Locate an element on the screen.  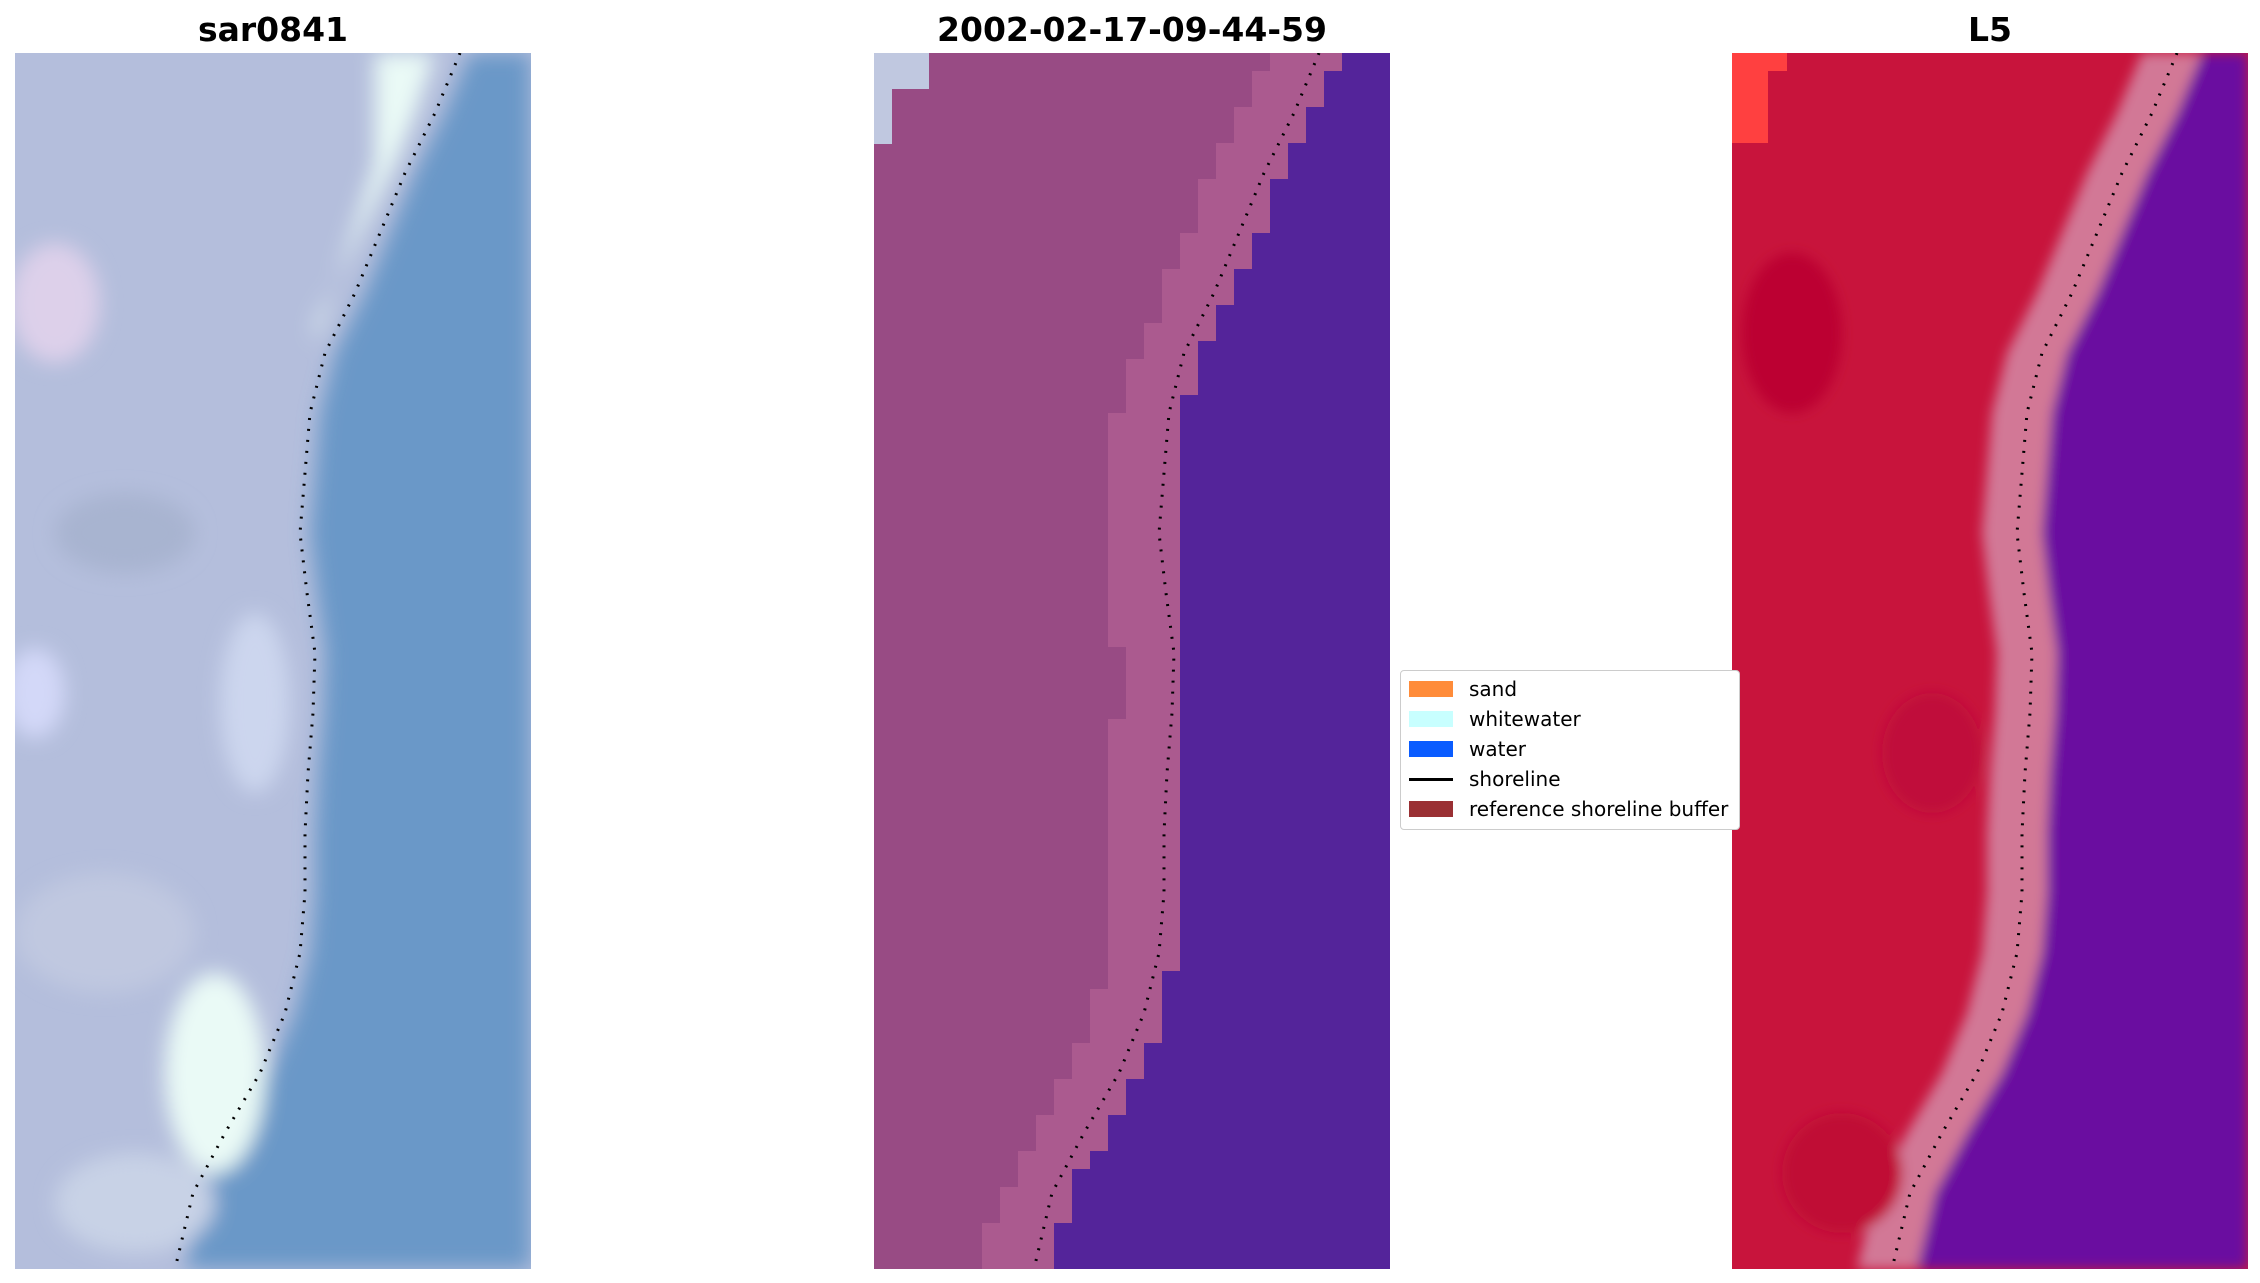
legend-swatch-whitewater is located at coordinates (1431, 719).